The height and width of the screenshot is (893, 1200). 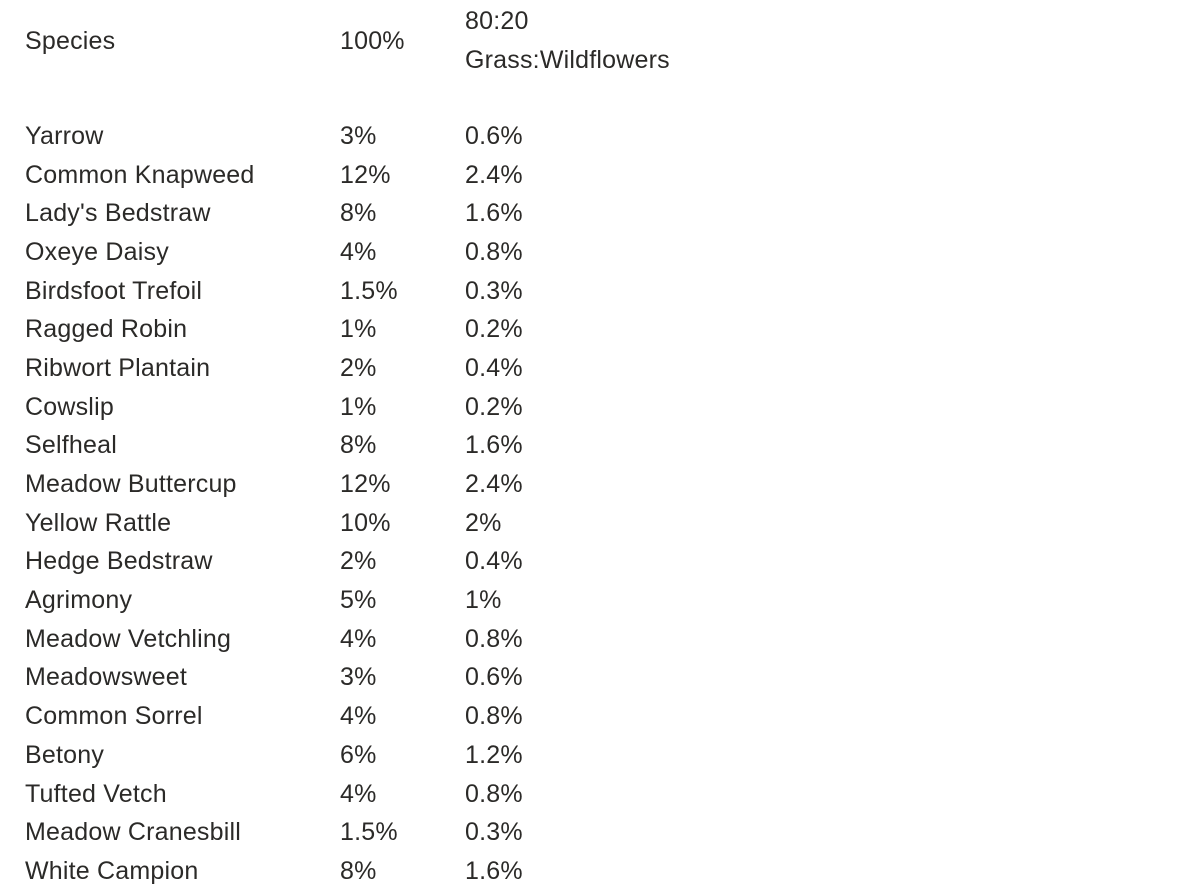 What do you see at coordinates (600, 252) in the screenshot?
I see `table-row: Oxeye Daisy 4% 0.8%` at bounding box center [600, 252].